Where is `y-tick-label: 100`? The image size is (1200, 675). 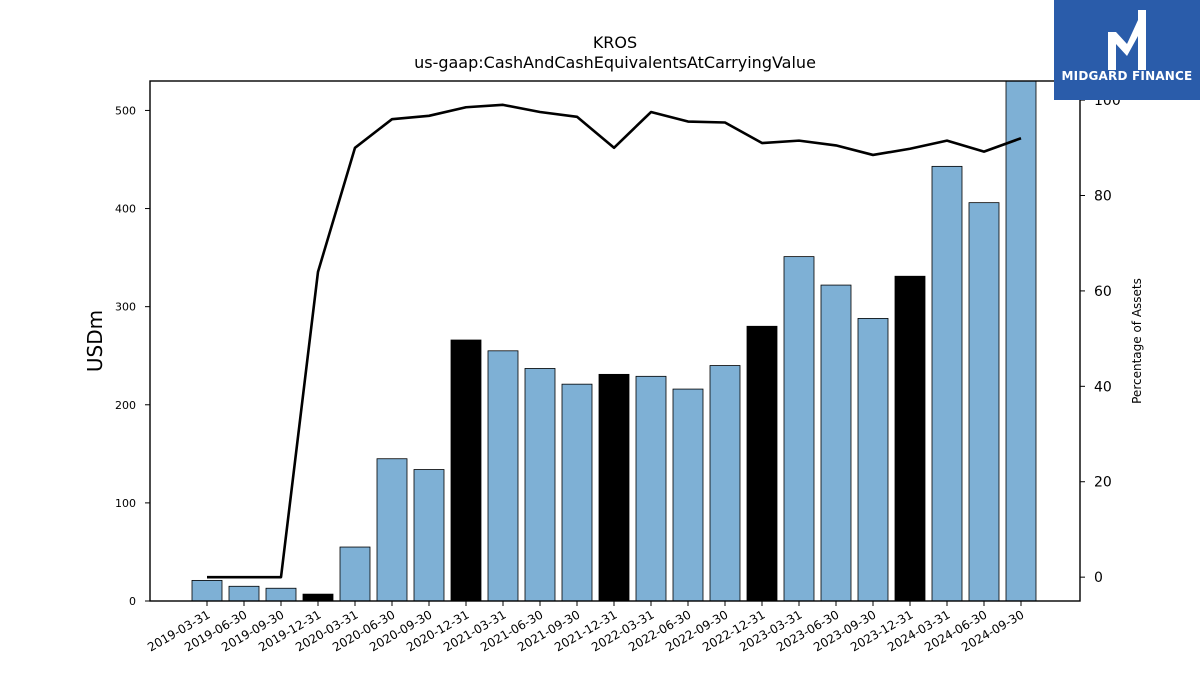
y-tick-label: 100 is located at coordinates (125, 503).